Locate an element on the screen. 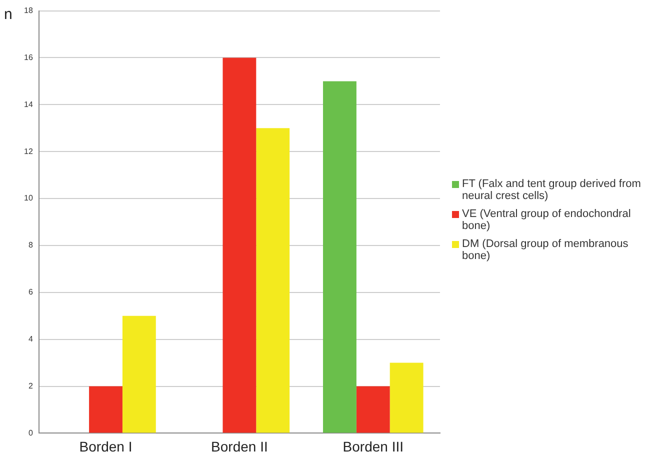 The height and width of the screenshot is (462, 654). y-axis-title: n is located at coordinates (8, 14).